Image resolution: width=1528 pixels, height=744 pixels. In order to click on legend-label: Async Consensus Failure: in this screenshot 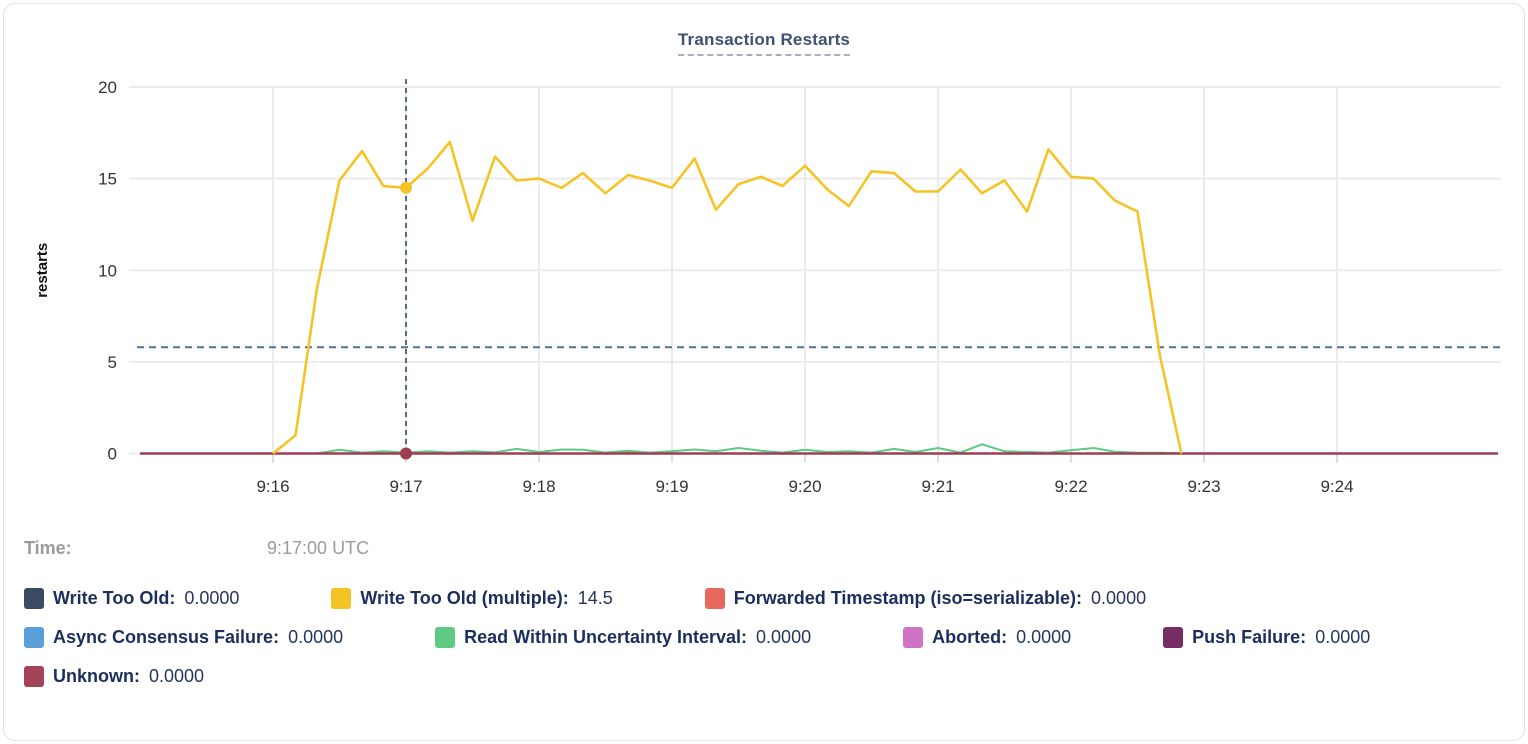, I will do `click(166, 637)`.